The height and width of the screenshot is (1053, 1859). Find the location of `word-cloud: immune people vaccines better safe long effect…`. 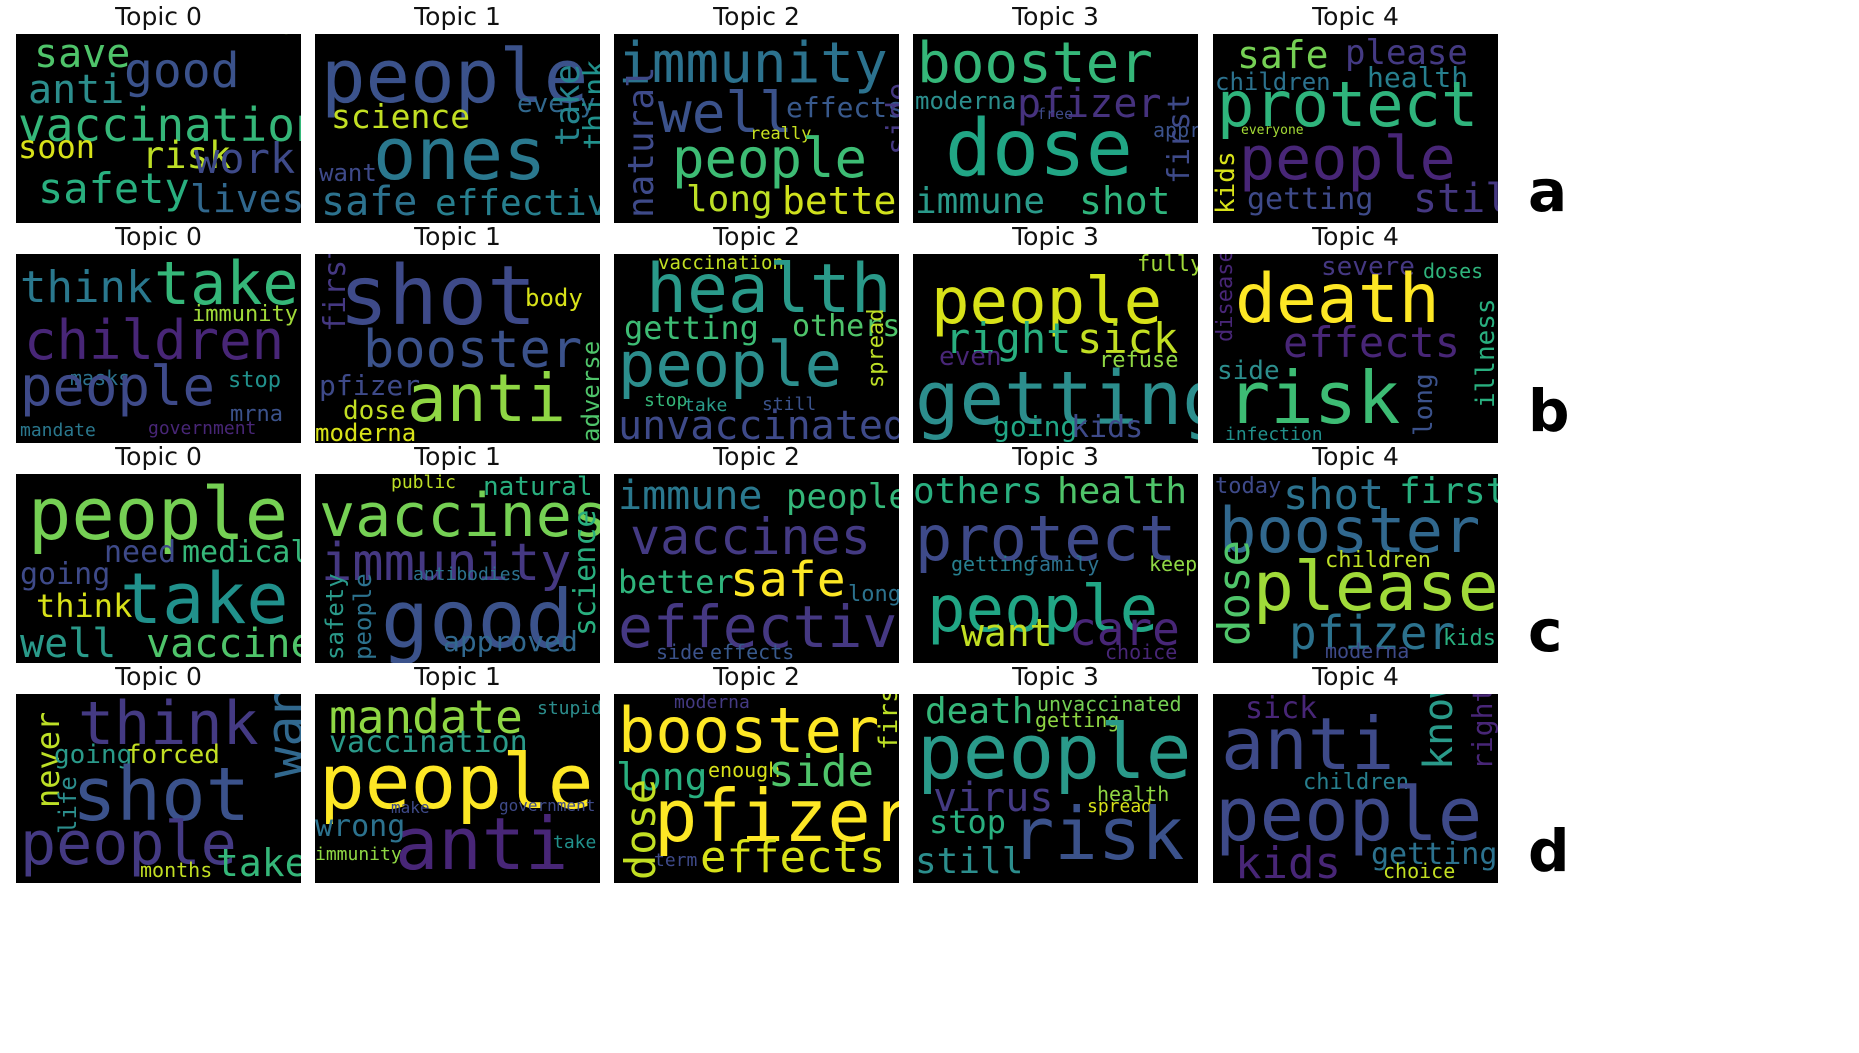

word-cloud: immune people vaccines better safe long effect… is located at coordinates (756, 568).